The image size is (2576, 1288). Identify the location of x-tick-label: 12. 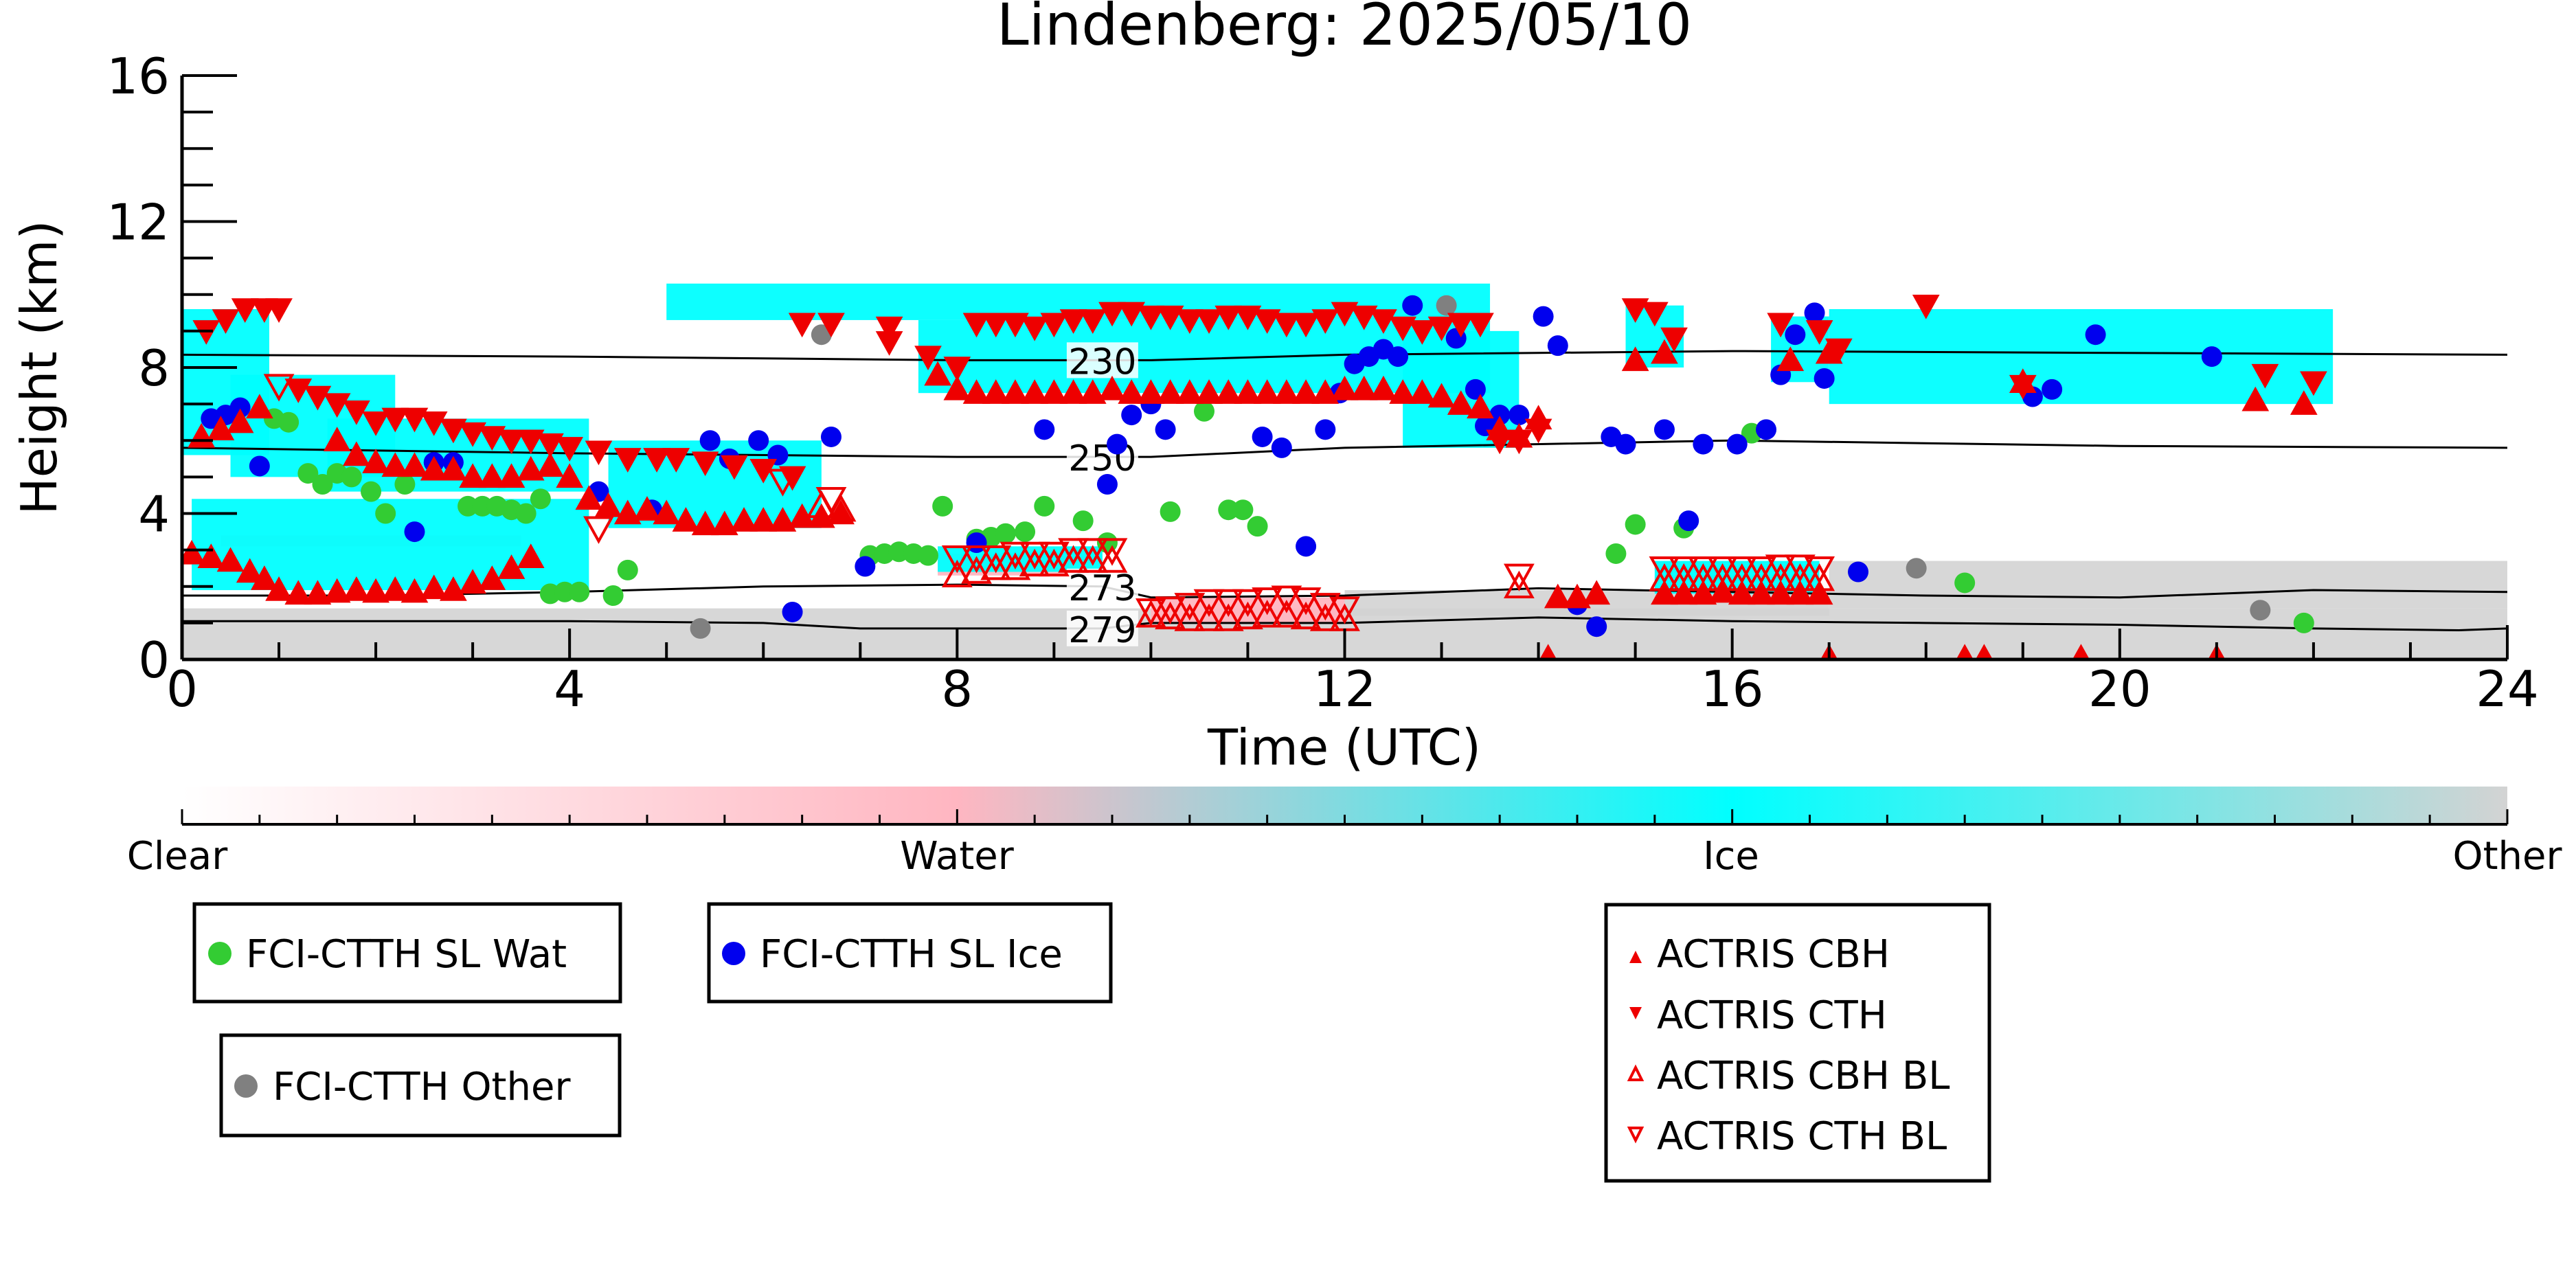
(1345, 689).